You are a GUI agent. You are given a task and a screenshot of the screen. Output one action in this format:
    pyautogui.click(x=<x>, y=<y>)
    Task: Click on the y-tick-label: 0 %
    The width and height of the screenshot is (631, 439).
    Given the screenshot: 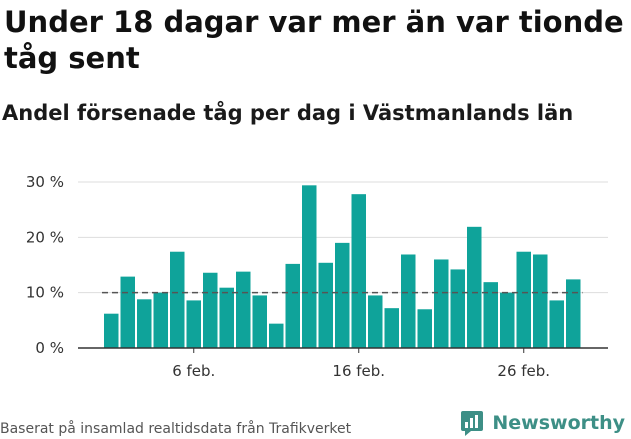 What is the action you would take?
    pyautogui.click(x=49, y=348)
    